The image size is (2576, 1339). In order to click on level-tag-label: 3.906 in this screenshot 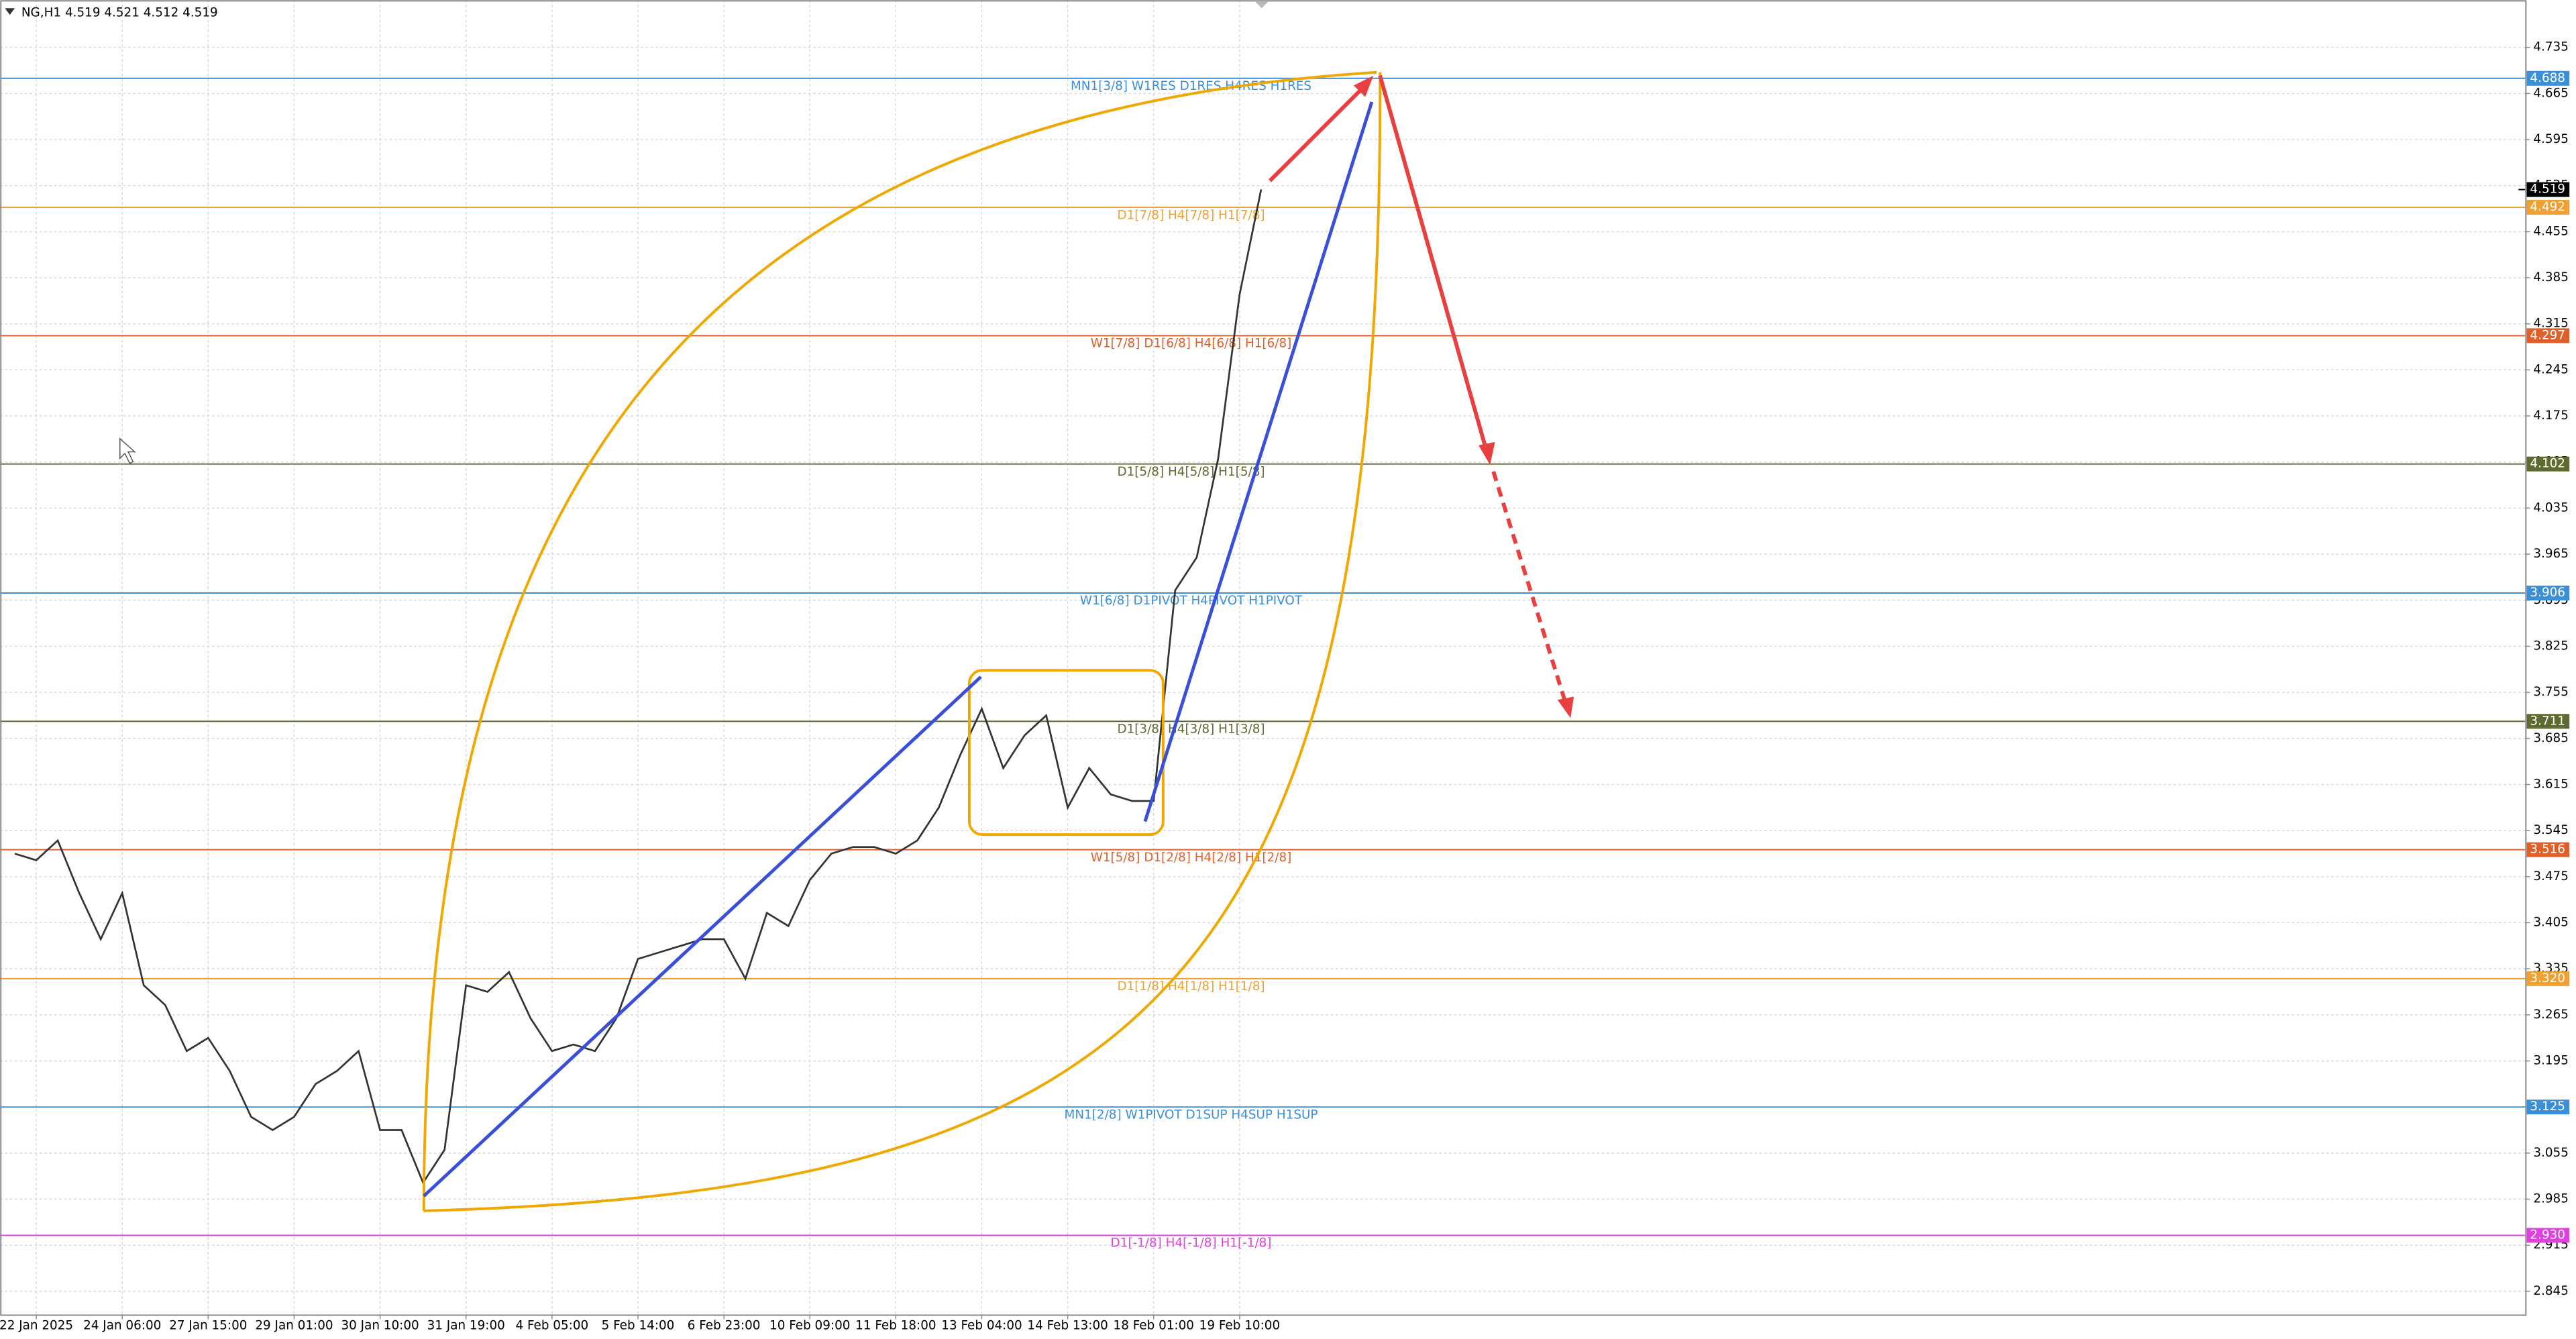, I will do `click(2547, 593)`.